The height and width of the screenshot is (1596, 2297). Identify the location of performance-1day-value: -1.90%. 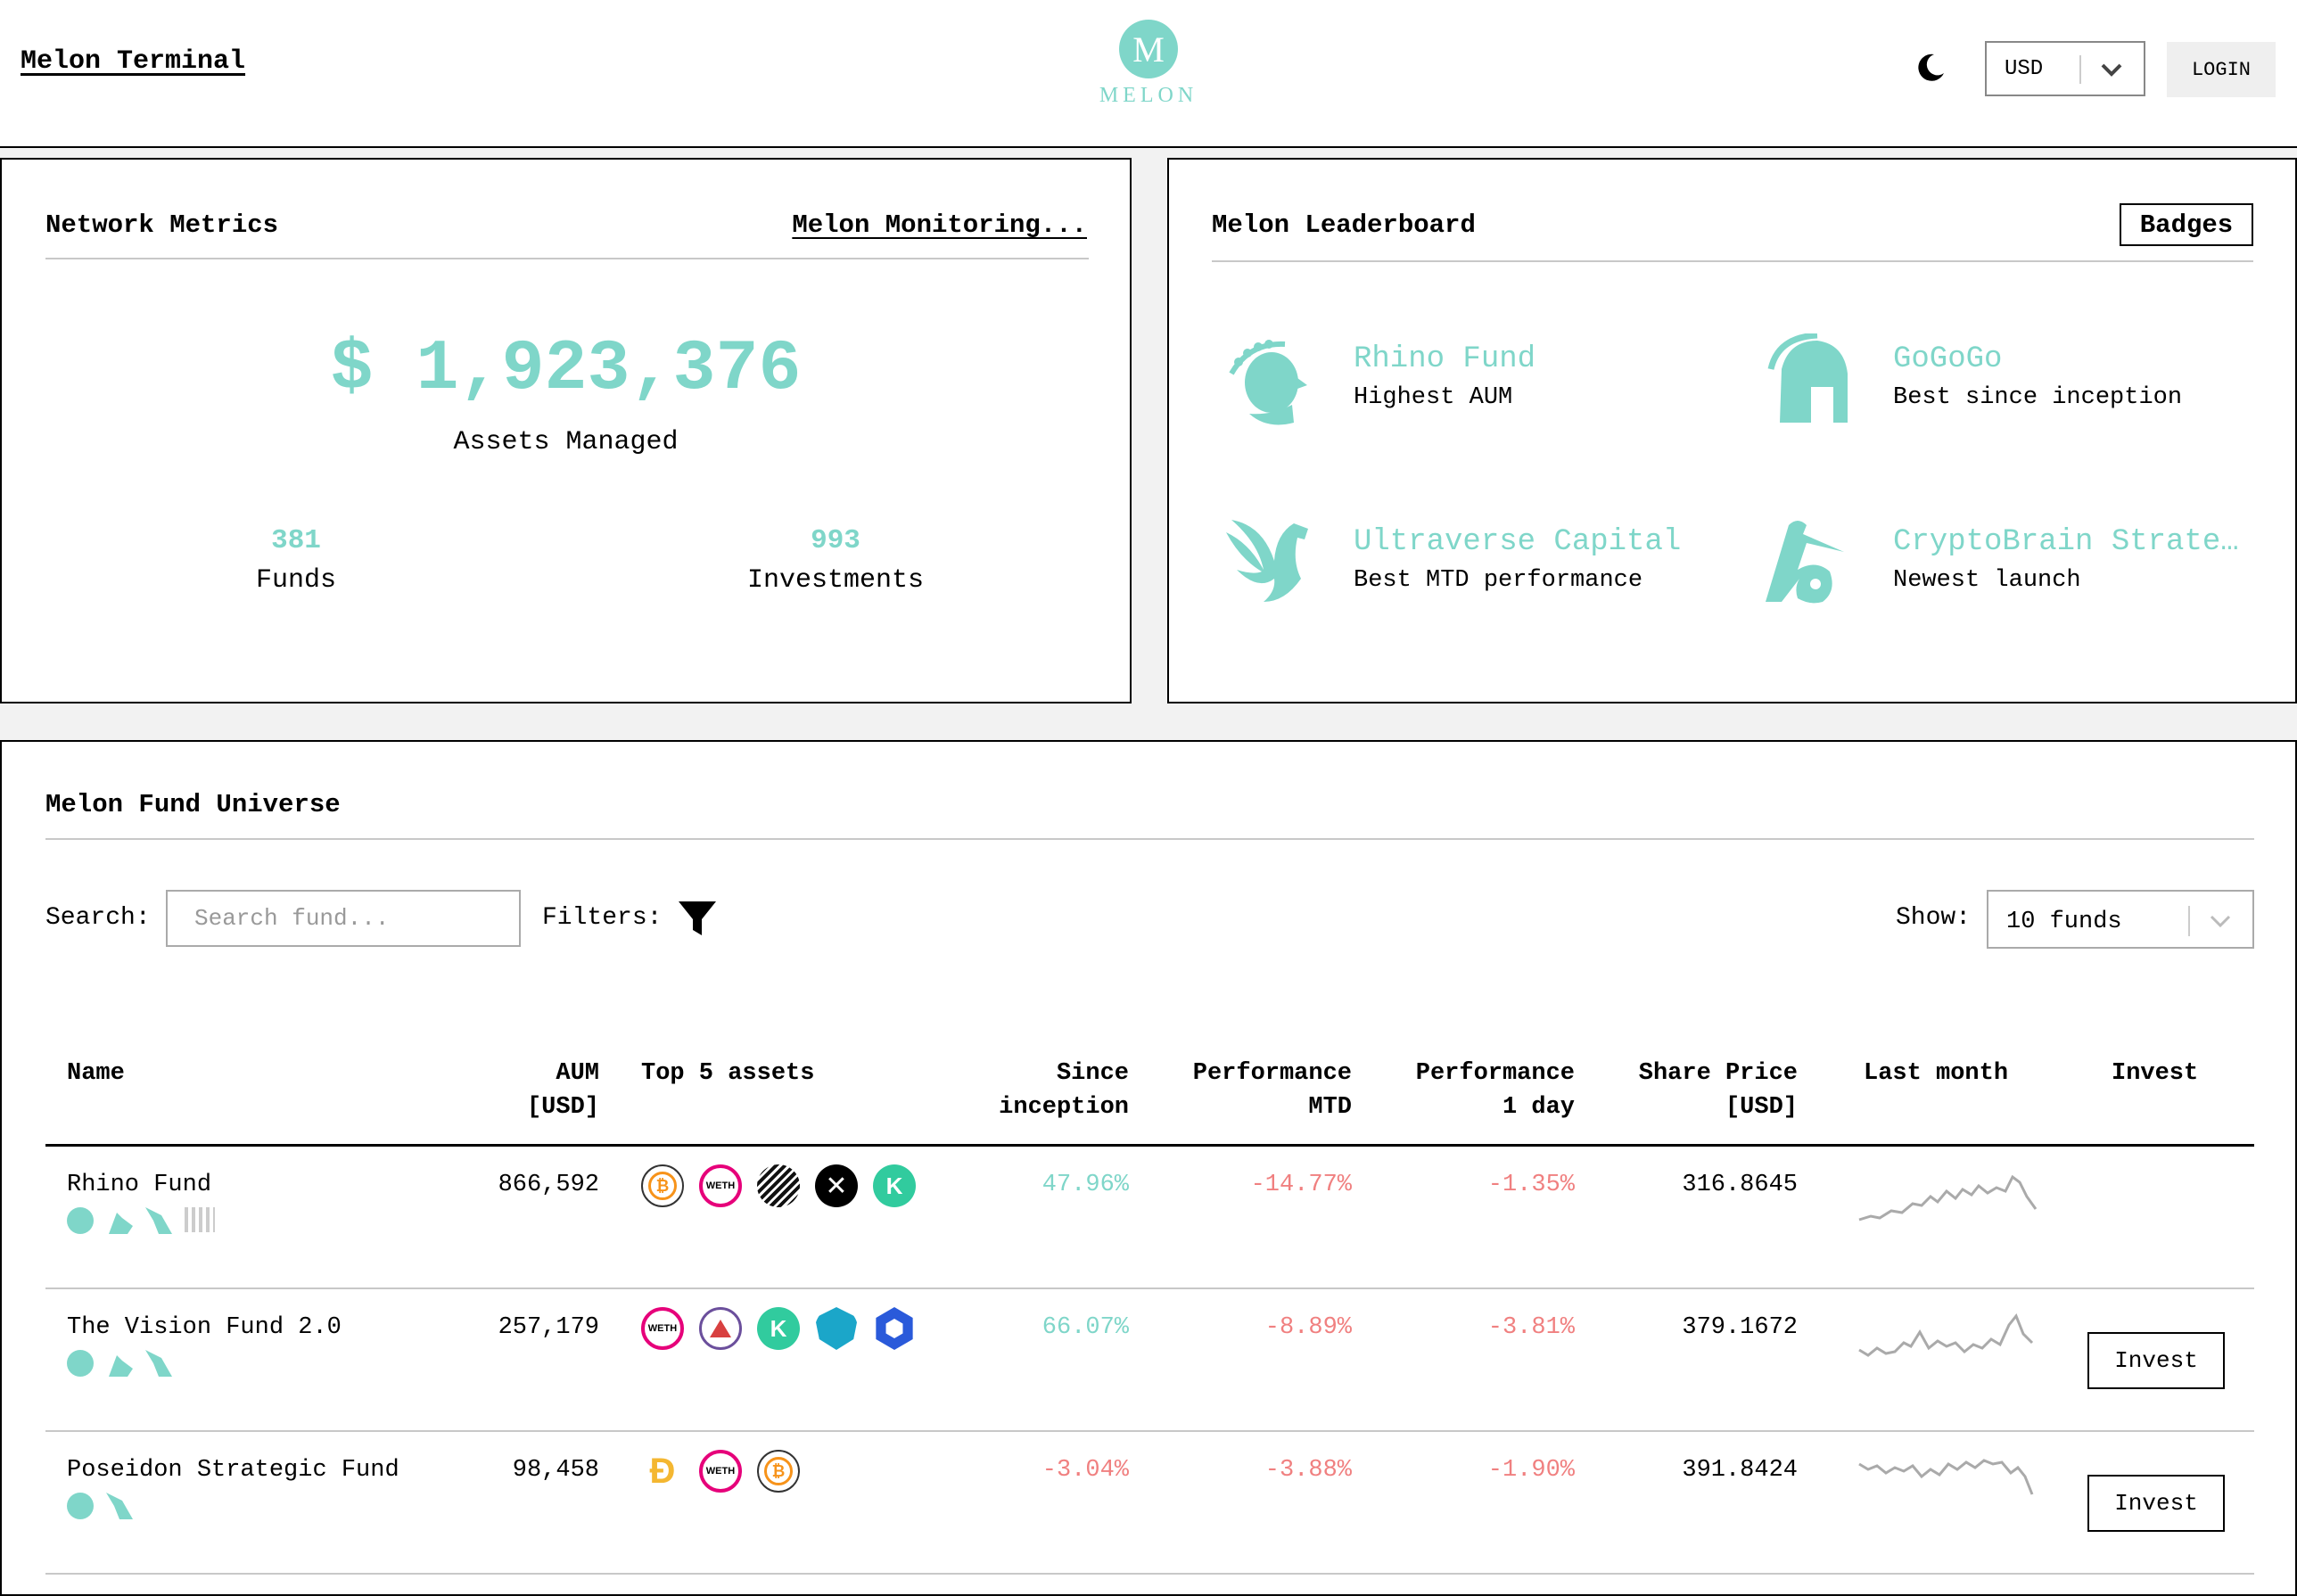
(1531, 1470).